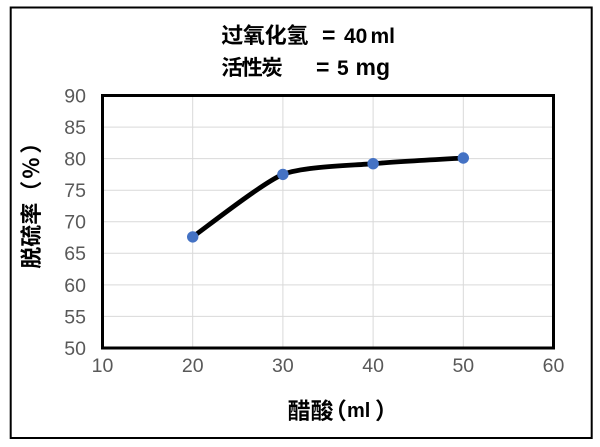 This screenshot has width=600, height=447. What do you see at coordinates (193, 366) in the screenshot?
I see `svg-text: 20` at bounding box center [193, 366].